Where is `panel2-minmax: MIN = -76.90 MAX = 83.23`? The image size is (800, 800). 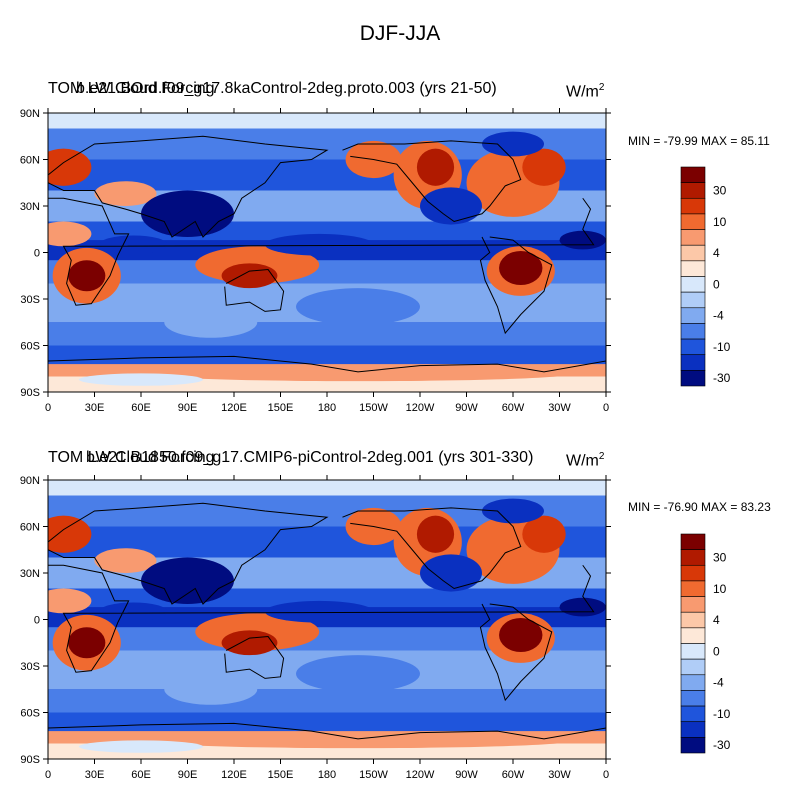
panel2-minmax: MIN = -76.90 MAX = 83.23 is located at coordinates (699, 507).